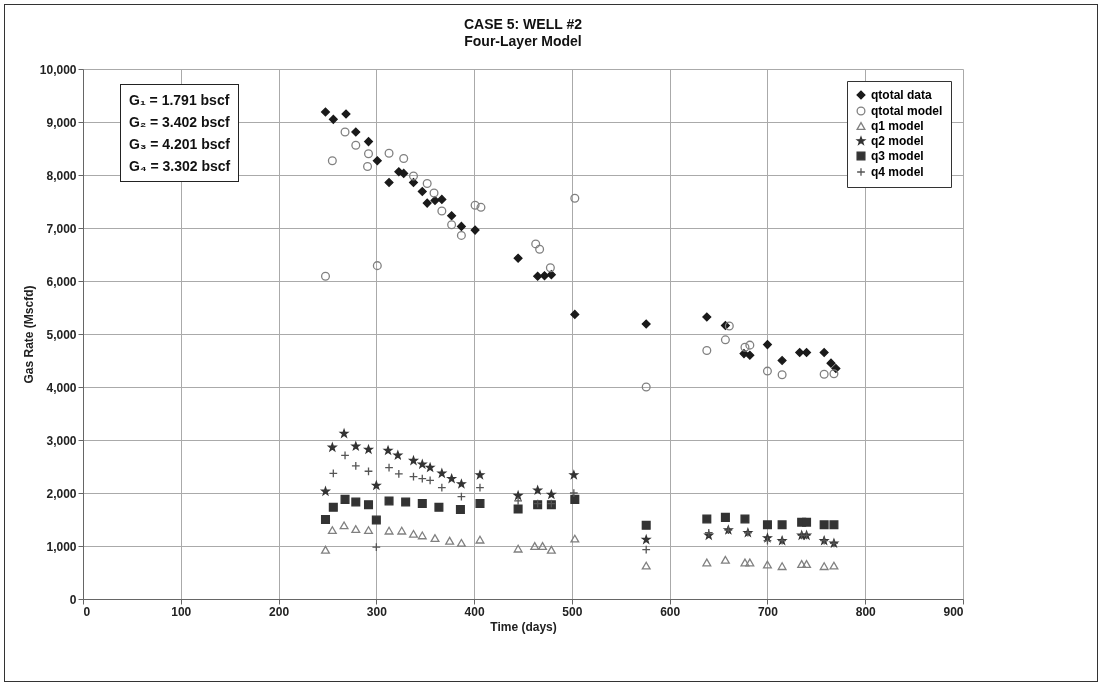  What do you see at coordinates (897, 156) in the screenshot?
I see `legend-label: q3 model` at bounding box center [897, 156].